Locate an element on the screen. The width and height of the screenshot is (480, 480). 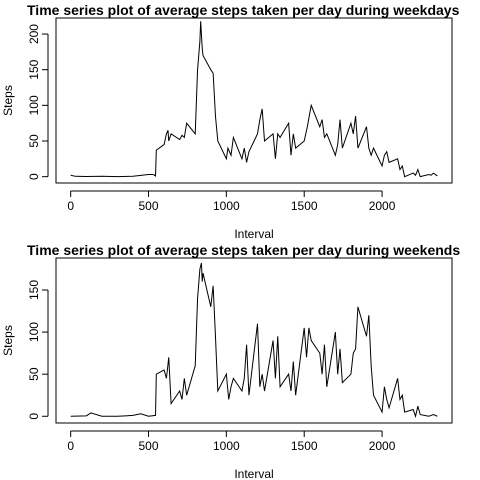
y-tick-label: 200 is located at coordinates (34, 34).